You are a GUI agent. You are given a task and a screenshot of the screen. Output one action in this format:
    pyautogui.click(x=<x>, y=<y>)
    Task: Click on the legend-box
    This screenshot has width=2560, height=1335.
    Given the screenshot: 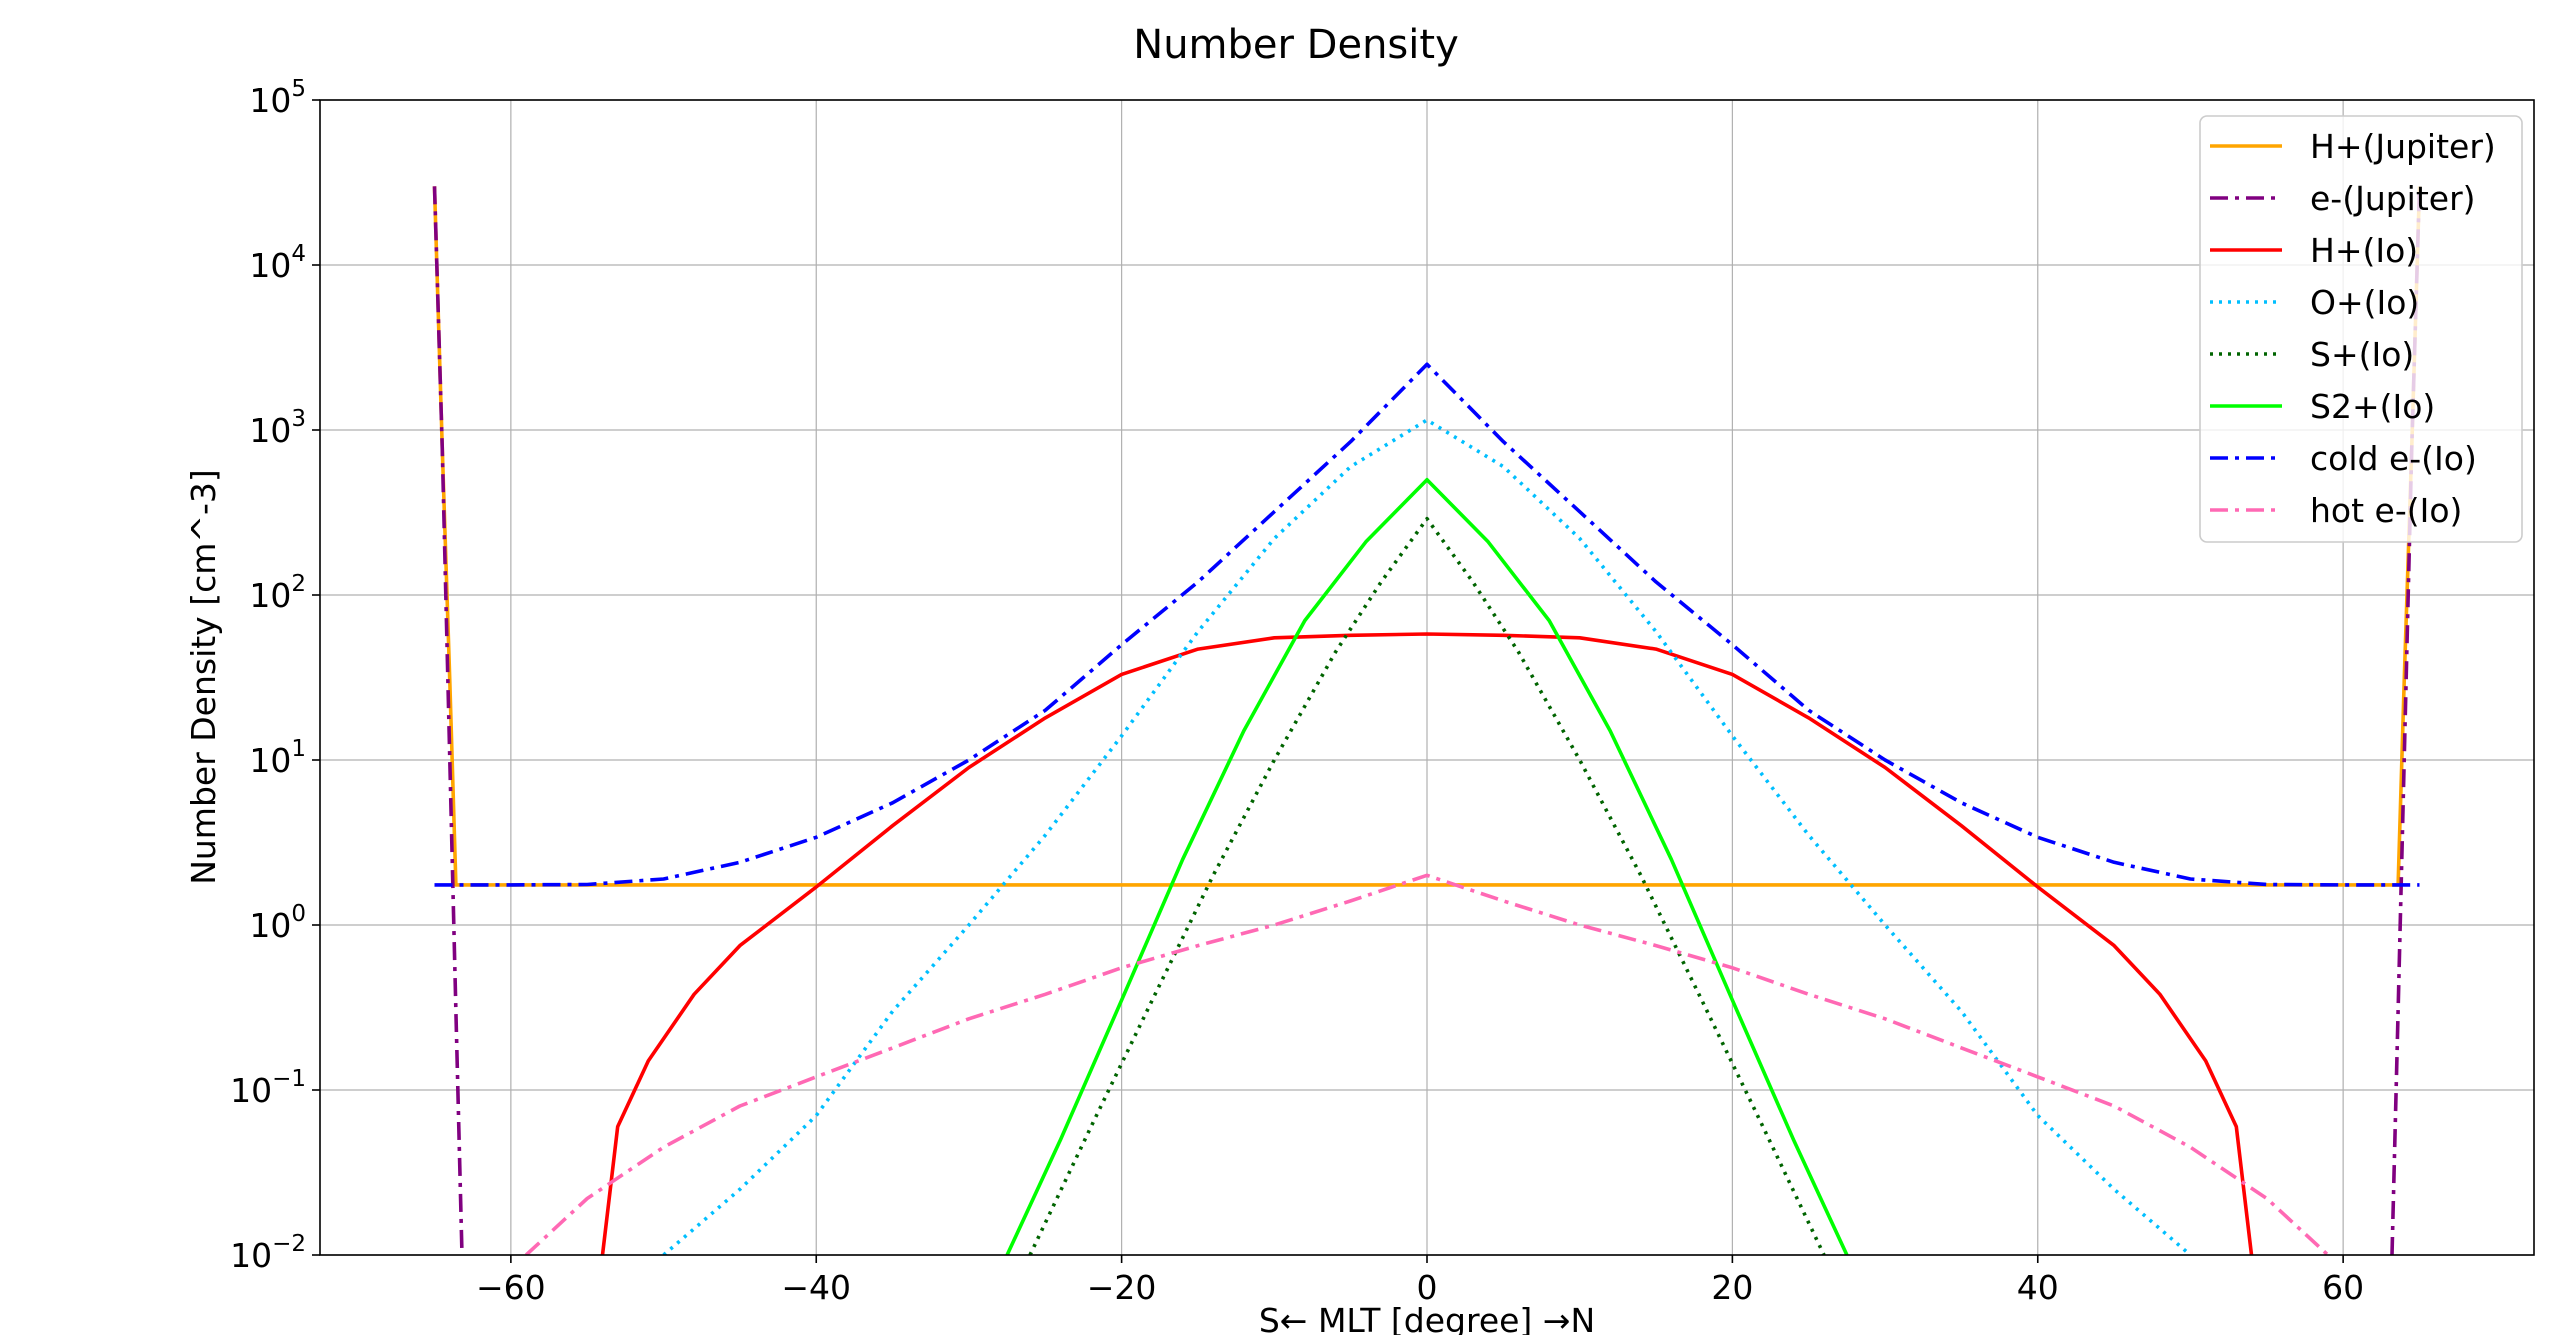 What is the action you would take?
    pyautogui.click(x=2361, y=329)
    